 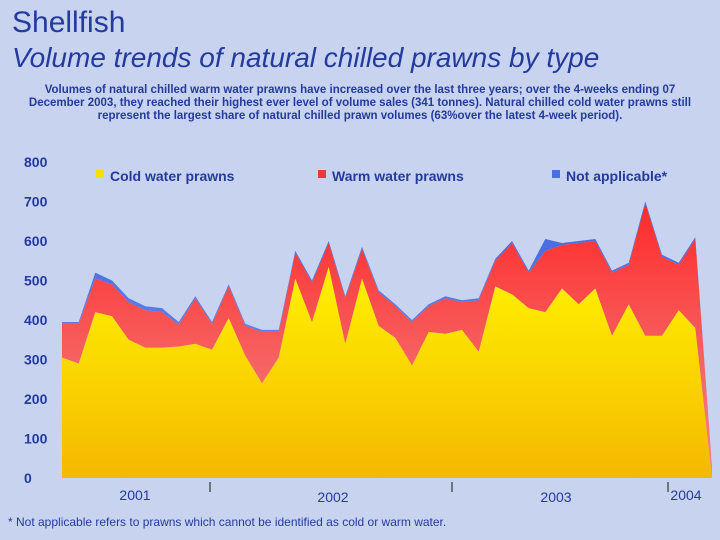 I want to click on y-tick-label: 300, so click(x=36, y=360).